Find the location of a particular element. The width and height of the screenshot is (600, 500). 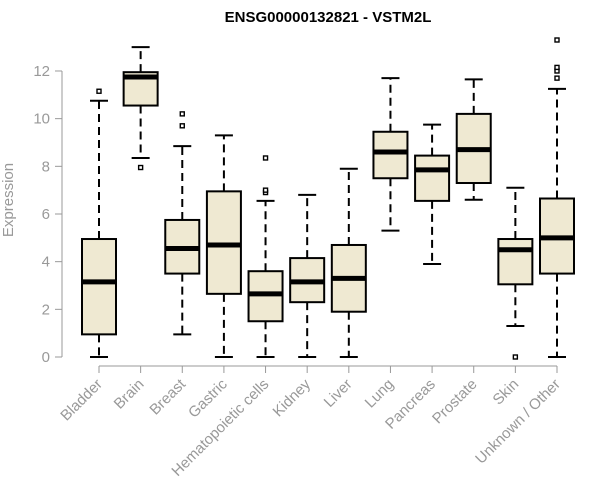

chart-title: ENSG00000132821 - VSTM2L is located at coordinates (328, 17).